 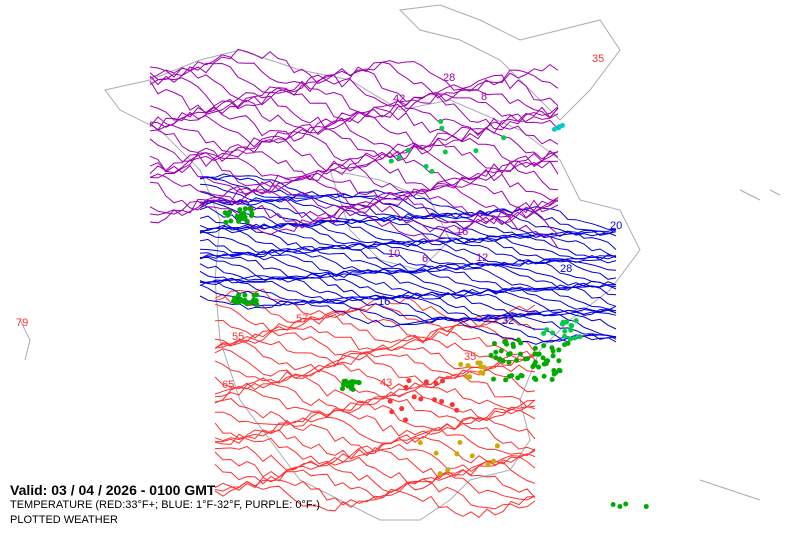 What do you see at coordinates (228, 385) in the screenshot?
I see `contour-label: 65` at bounding box center [228, 385].